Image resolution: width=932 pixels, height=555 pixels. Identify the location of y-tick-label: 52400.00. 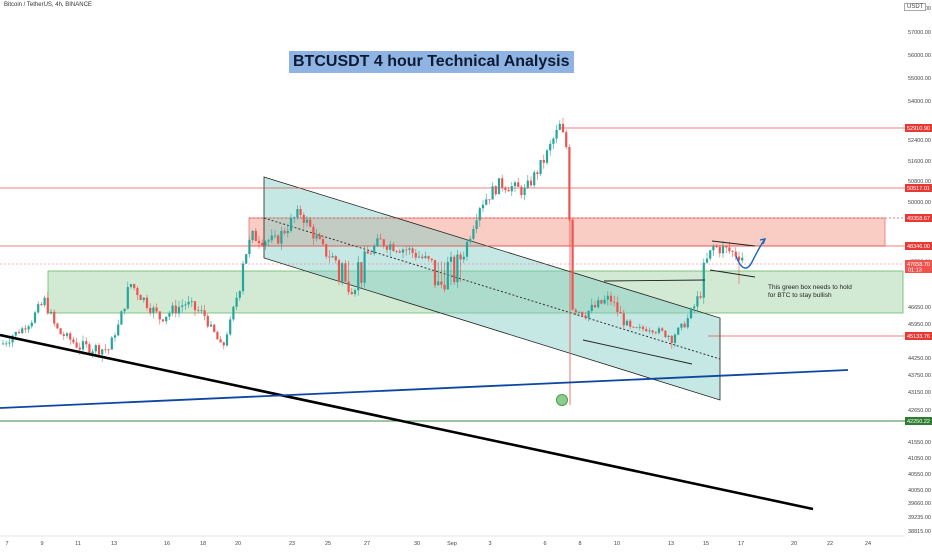
(919, 141).